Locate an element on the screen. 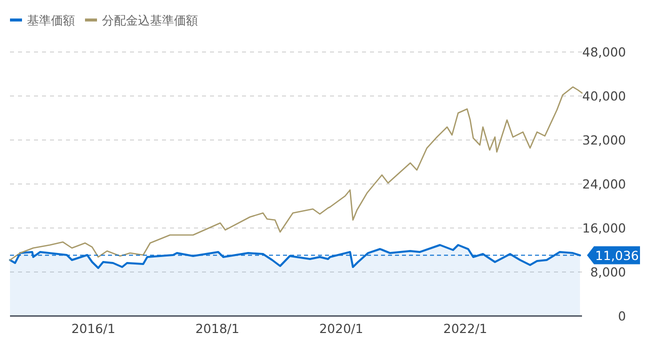  x-tick-label: 2018/1 is located at coordinates (217, 328).